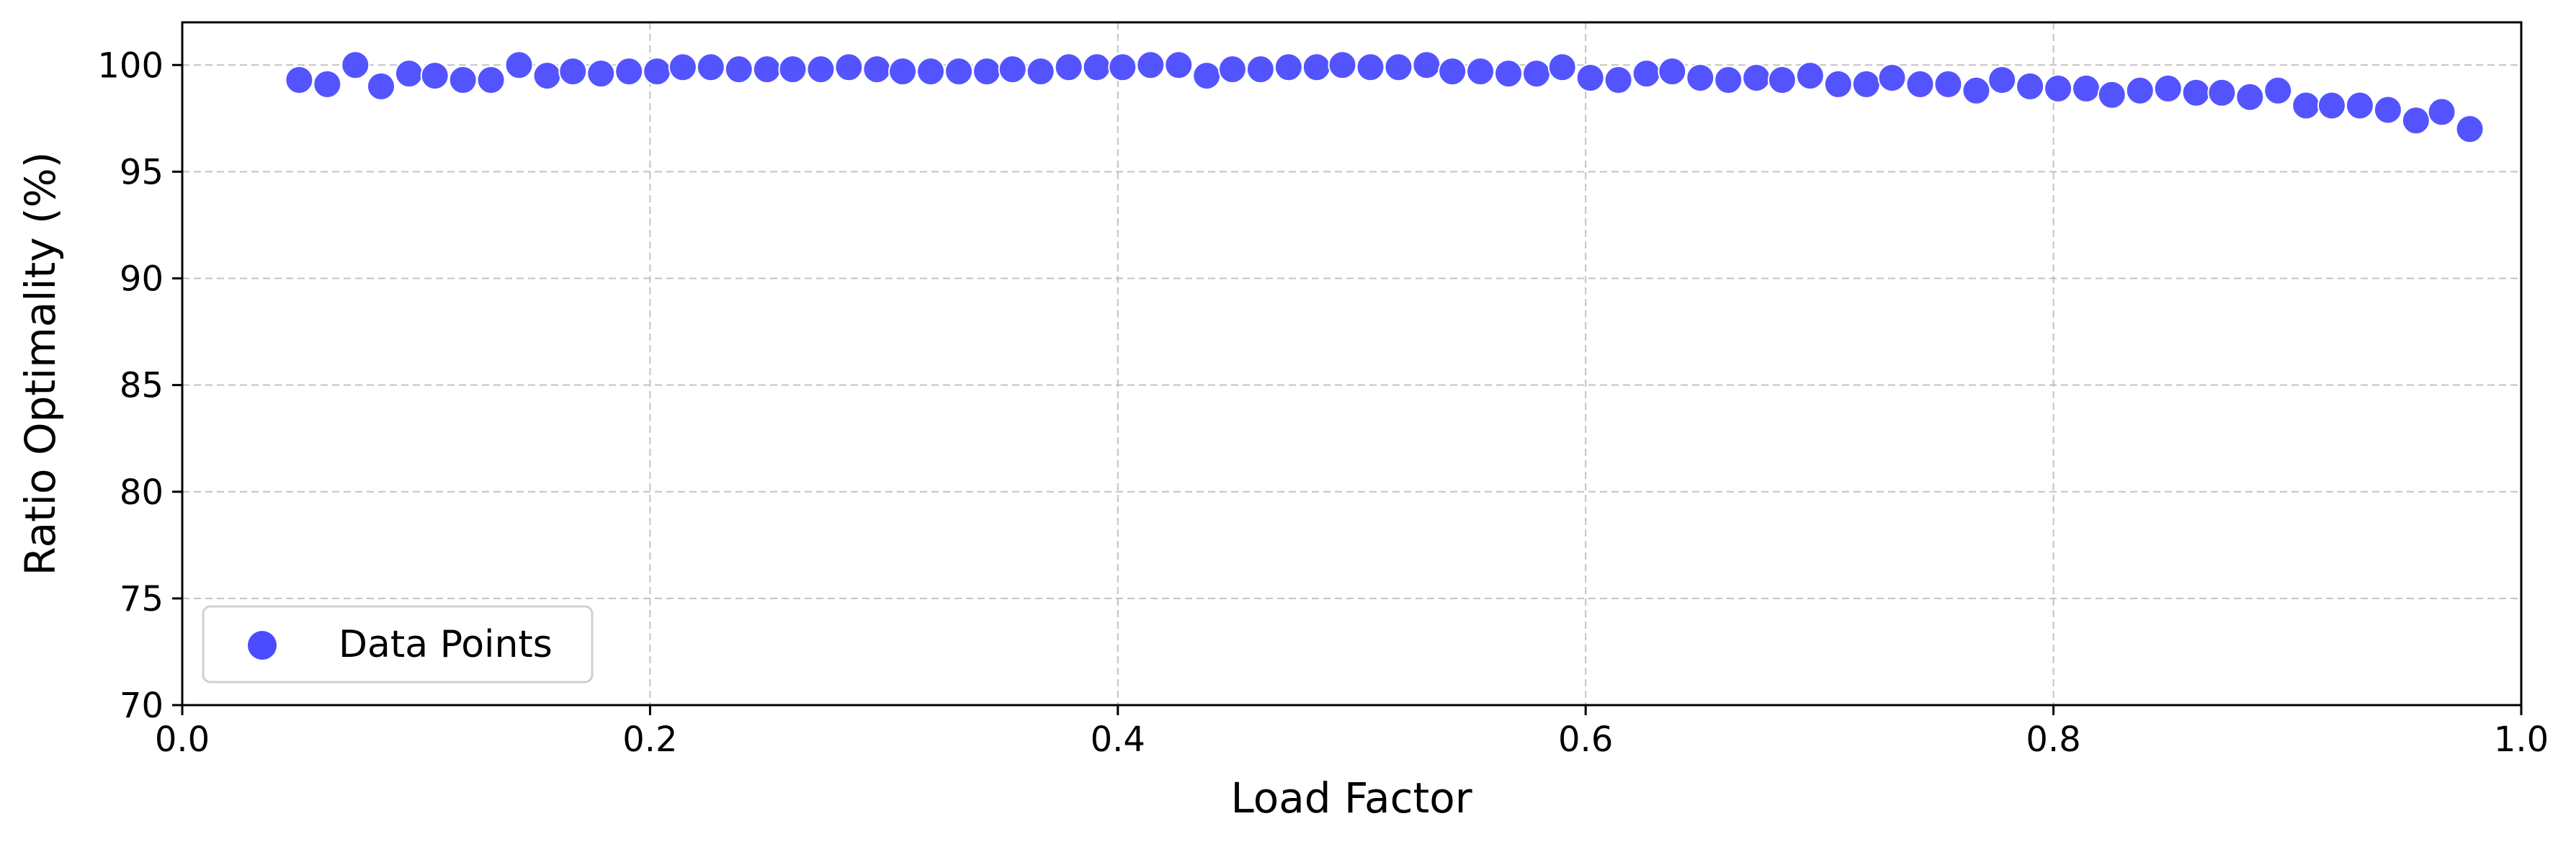 This screenshot has height=847, width=2576. I want to click on x-tick-label: 0.4, so click(1118, 740).